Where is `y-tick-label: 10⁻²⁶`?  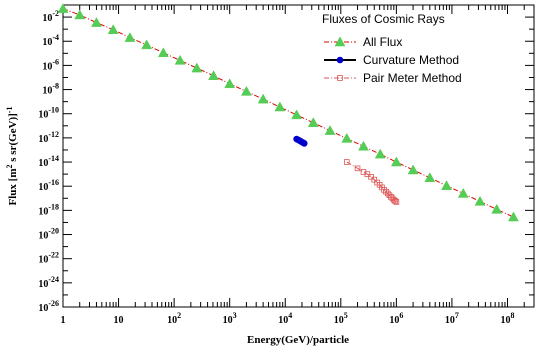
y-tick-label: 10⁻²⁶ is located at coordinates (48, 306).